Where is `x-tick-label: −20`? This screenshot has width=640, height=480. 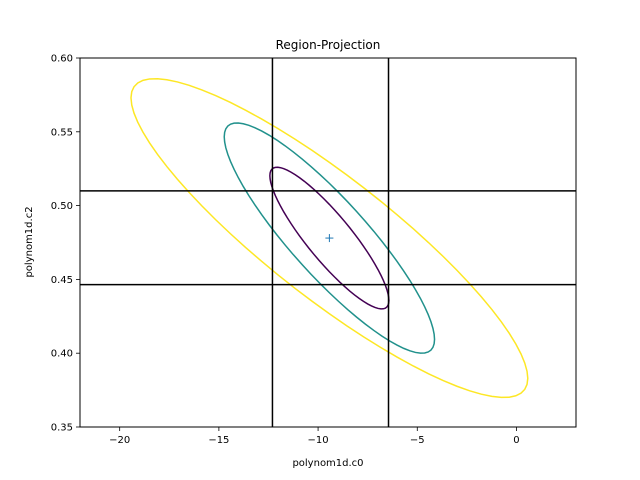 x-tick-label: −20 is located at coordinates (119, 440).